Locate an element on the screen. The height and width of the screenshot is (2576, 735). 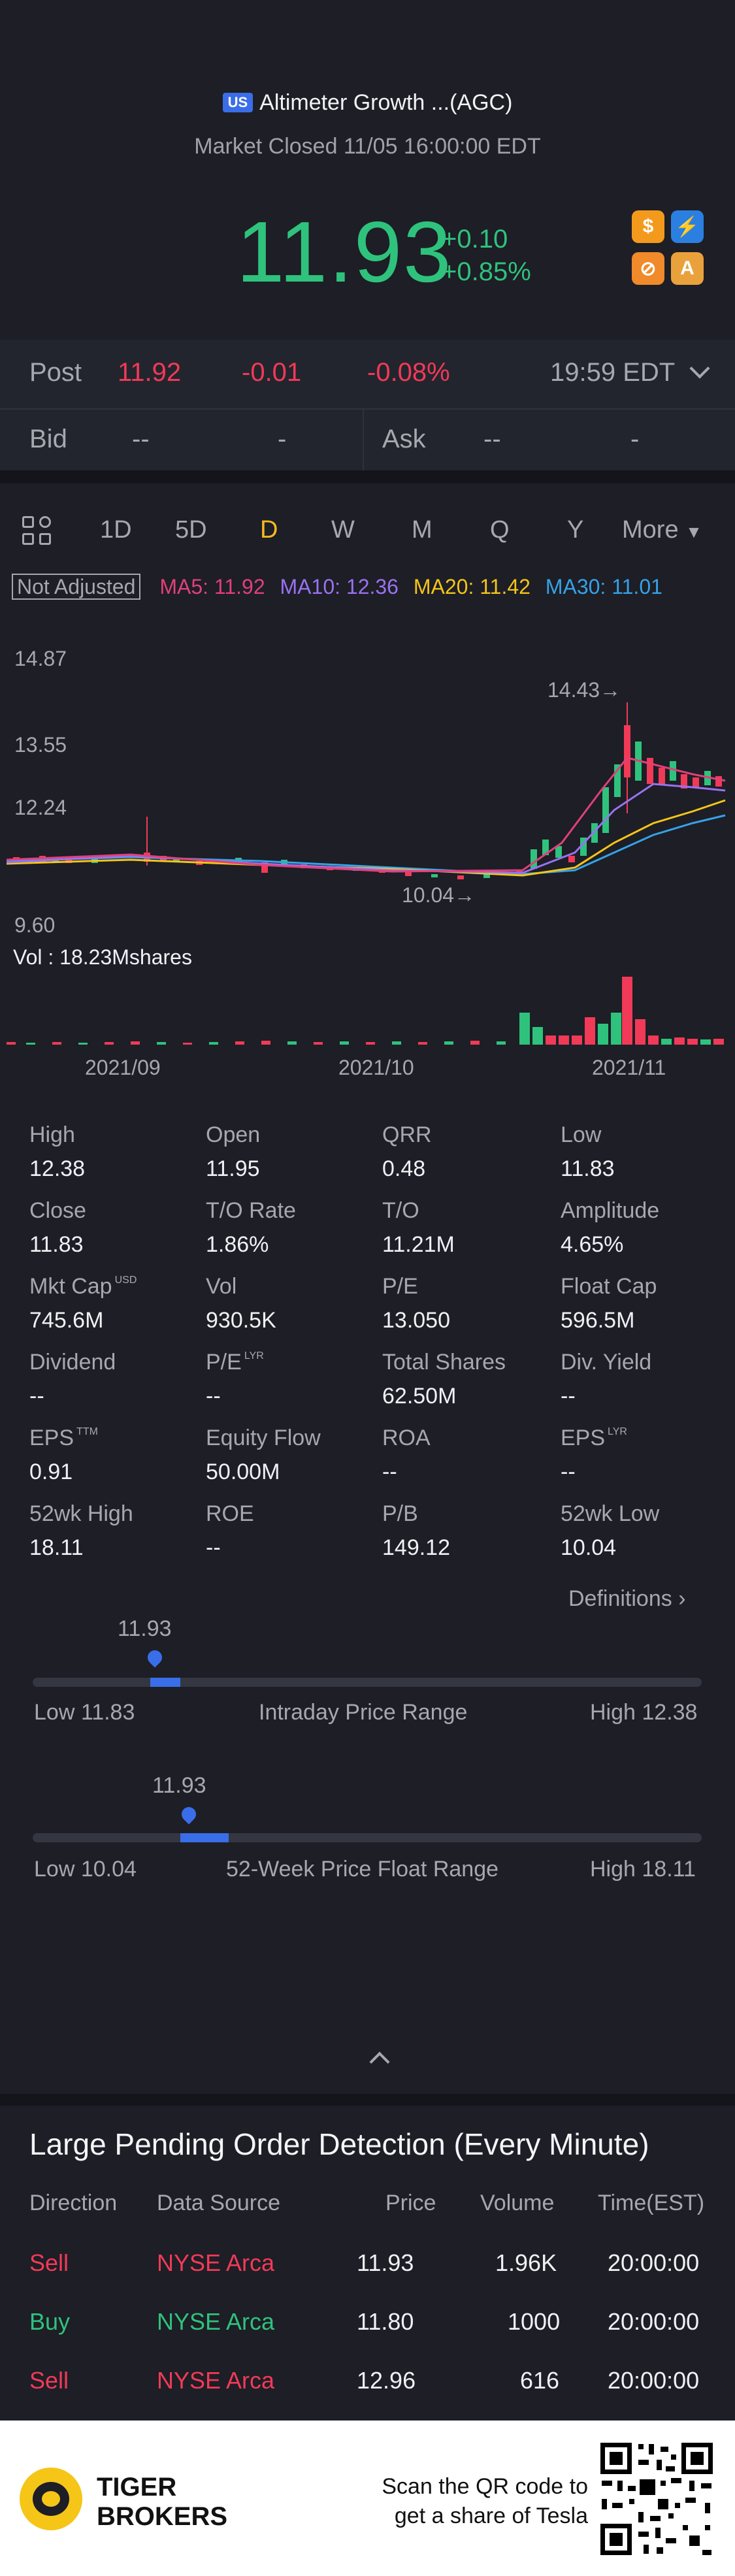
ma10-value: MA10: 12.36 is located at coordinates (339, 586).